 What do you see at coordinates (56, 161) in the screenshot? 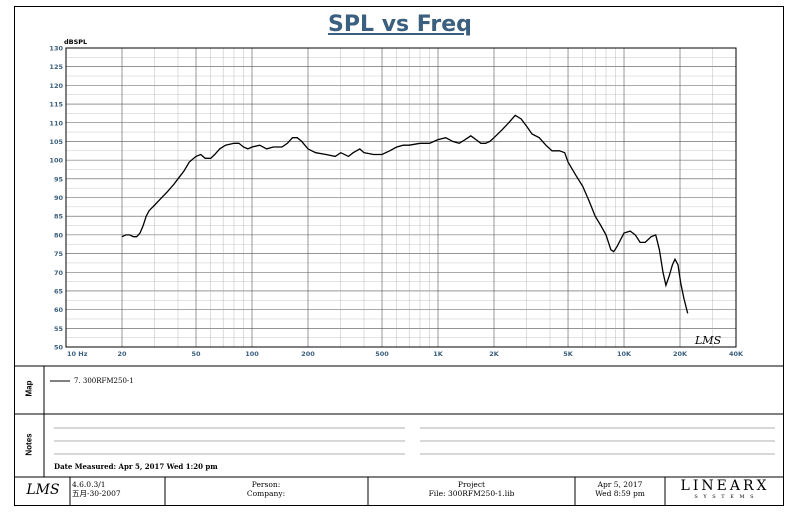
I see `y-tick-label: 100` at bounding box center [56, 161].